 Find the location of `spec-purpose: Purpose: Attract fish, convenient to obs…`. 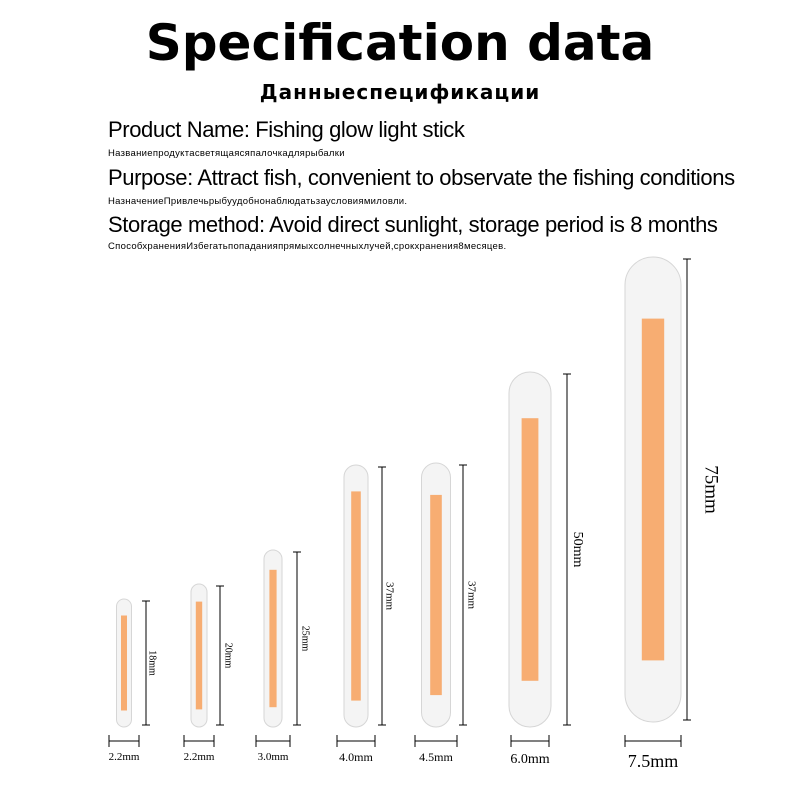

spec-purpose: Purpose: Attract fish, convenient to obs… is located at coordinates (421, 177).